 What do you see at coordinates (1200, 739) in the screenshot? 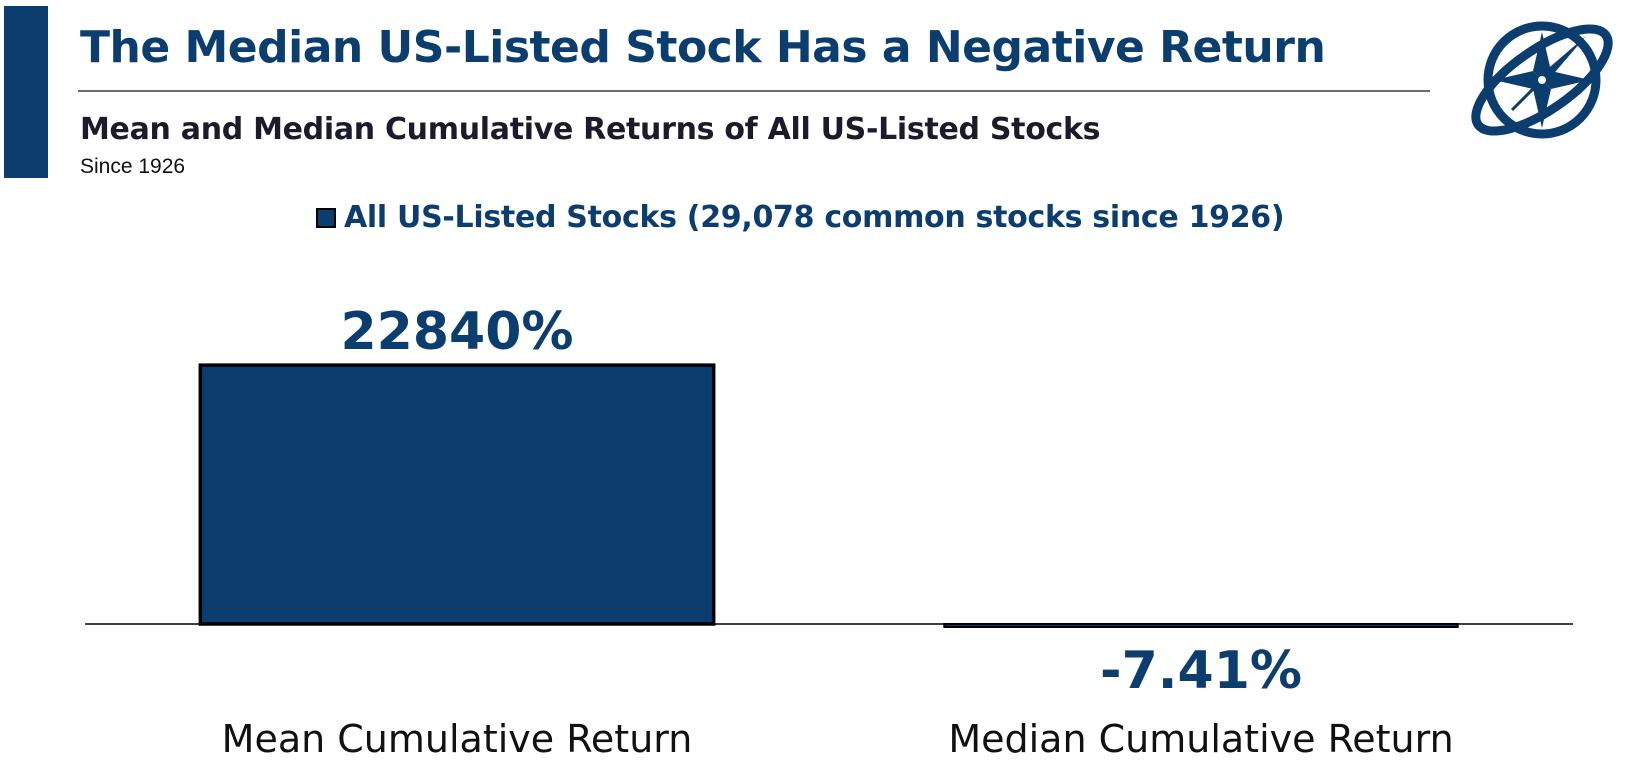
I see `category-label-1: Median Cumulative Return` at bounding box center [1200, 739].